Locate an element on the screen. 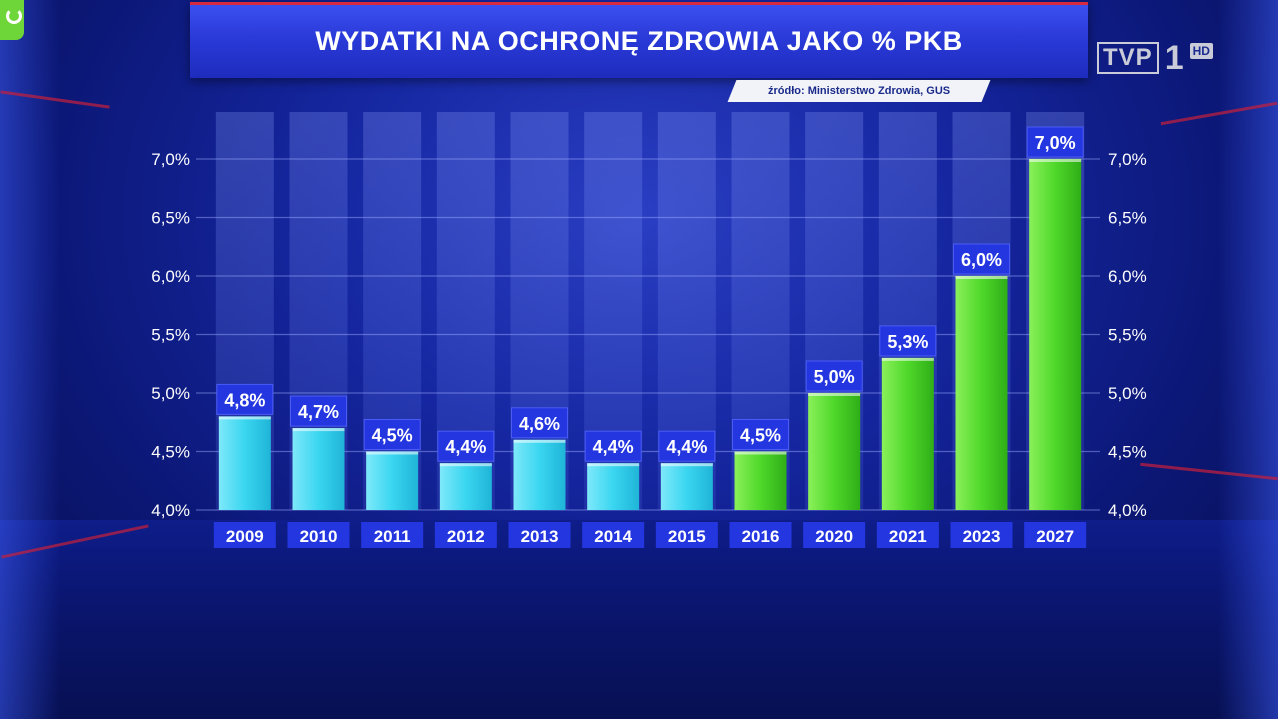  y-tick-label-left: 5,5% is located at coordinates (170, 335).